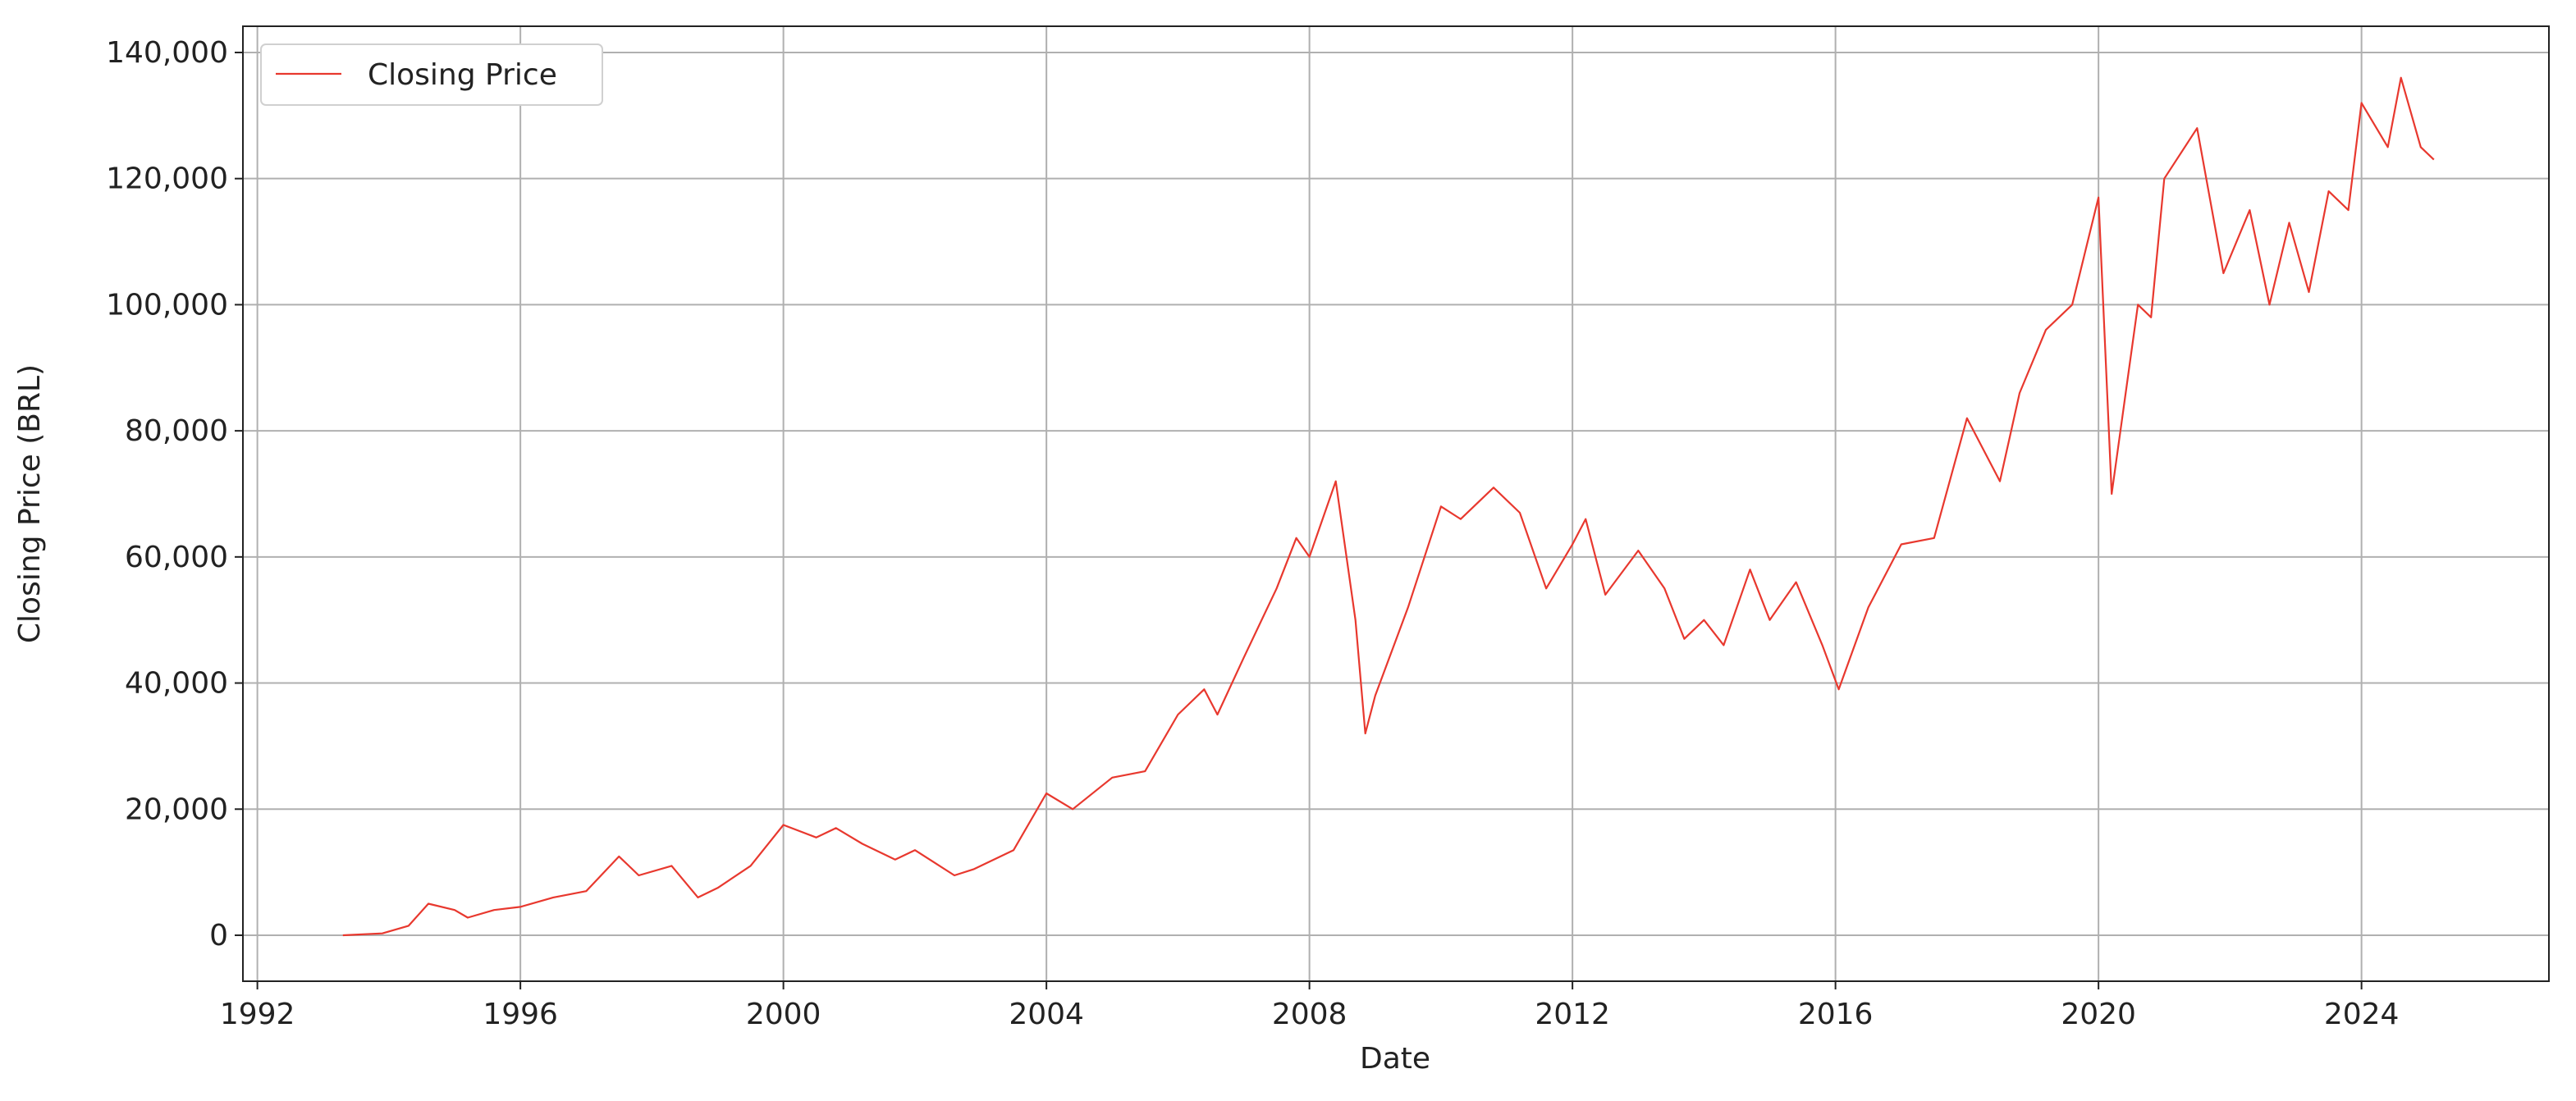  What do you see at coordinates (1395, 1059) in the screenshot?
I see `x-axis-label: Date` at bounding box center [1395, 1059].